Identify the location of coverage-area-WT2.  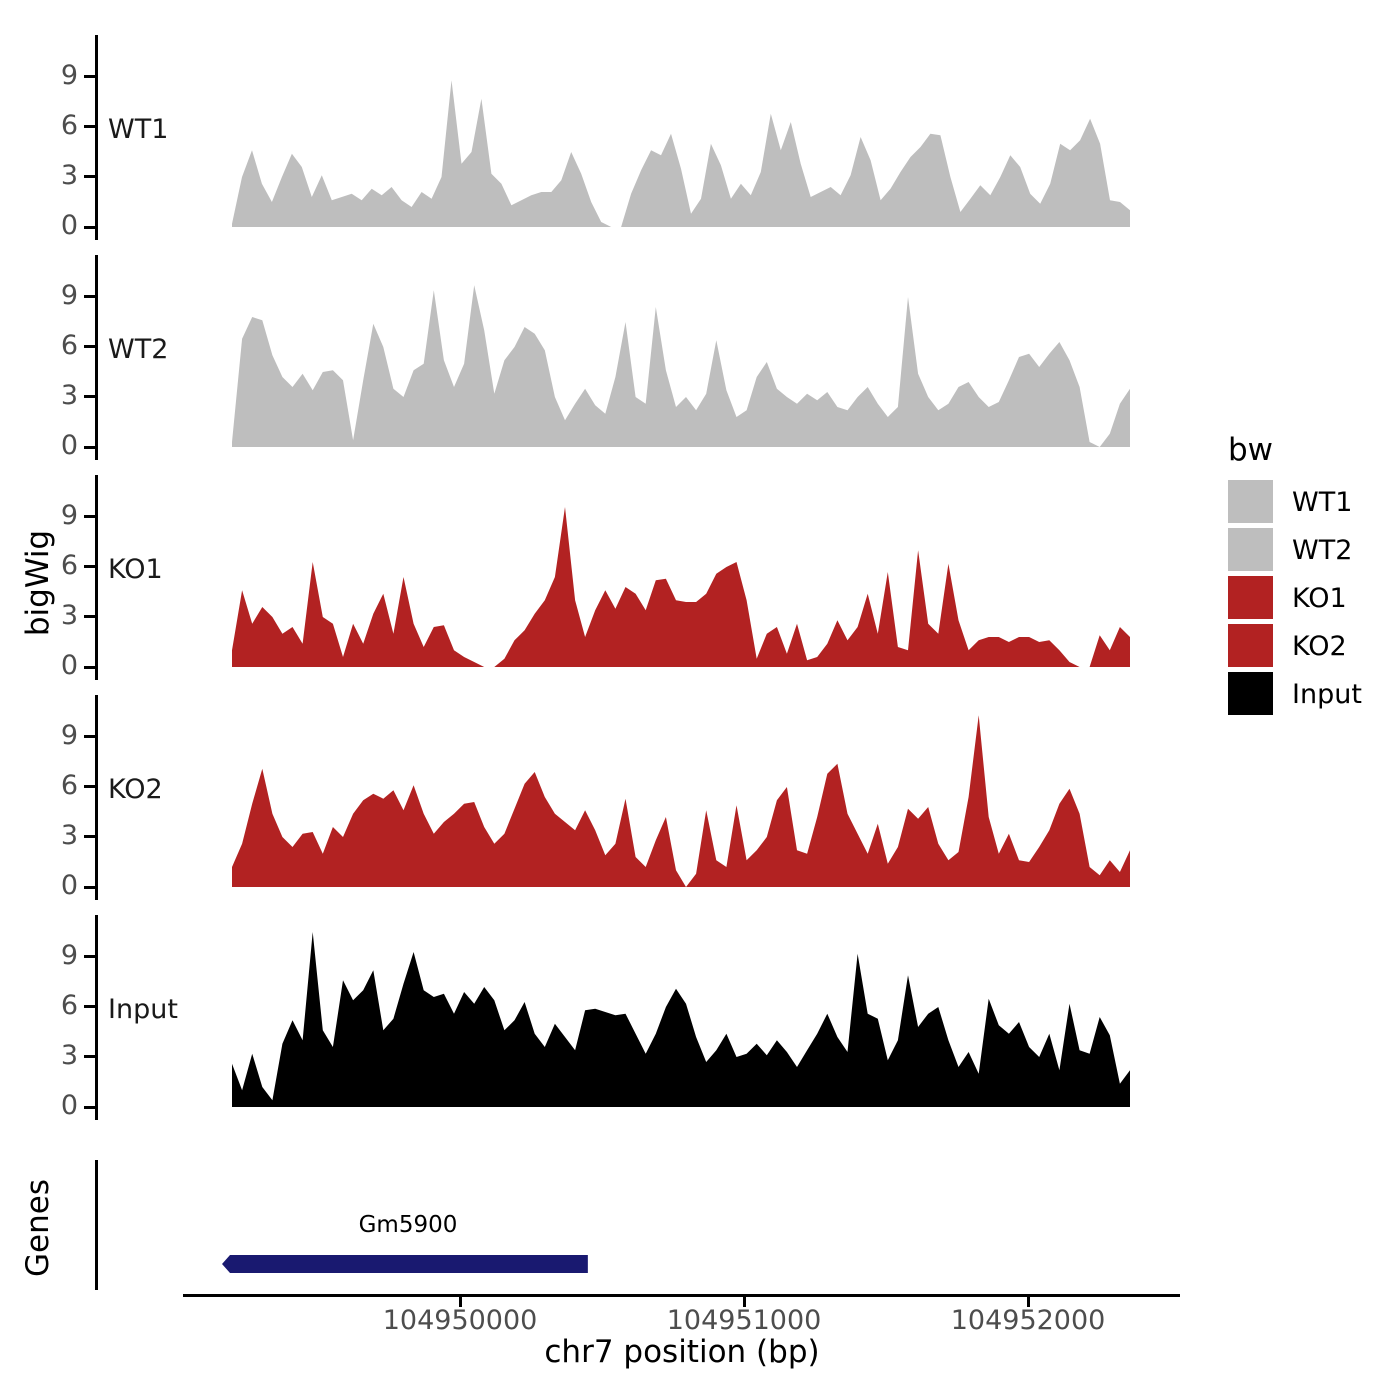
(681, 366).